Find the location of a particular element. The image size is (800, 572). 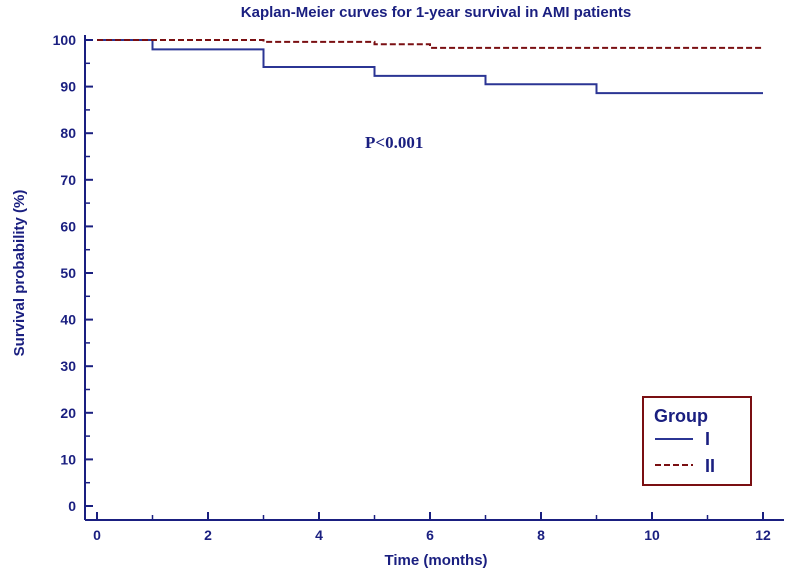

p-value-annotation: P<0.001 is located at coordinates (394, 142).